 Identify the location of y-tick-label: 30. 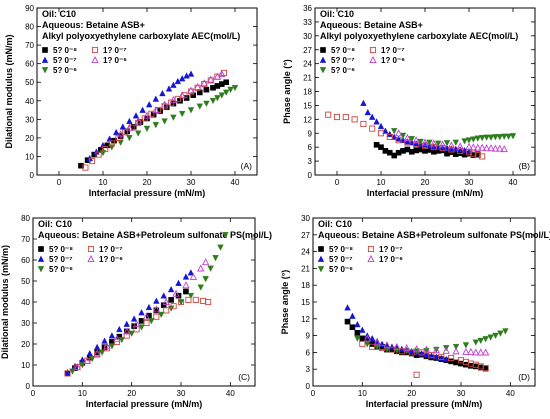
(29, 119).